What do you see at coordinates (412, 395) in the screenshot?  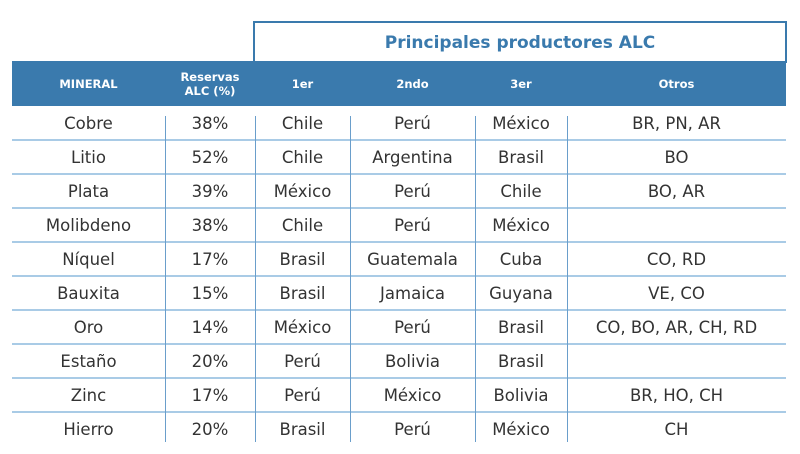 I see `cell-2ndo: México` at bounding box center [412, 395].